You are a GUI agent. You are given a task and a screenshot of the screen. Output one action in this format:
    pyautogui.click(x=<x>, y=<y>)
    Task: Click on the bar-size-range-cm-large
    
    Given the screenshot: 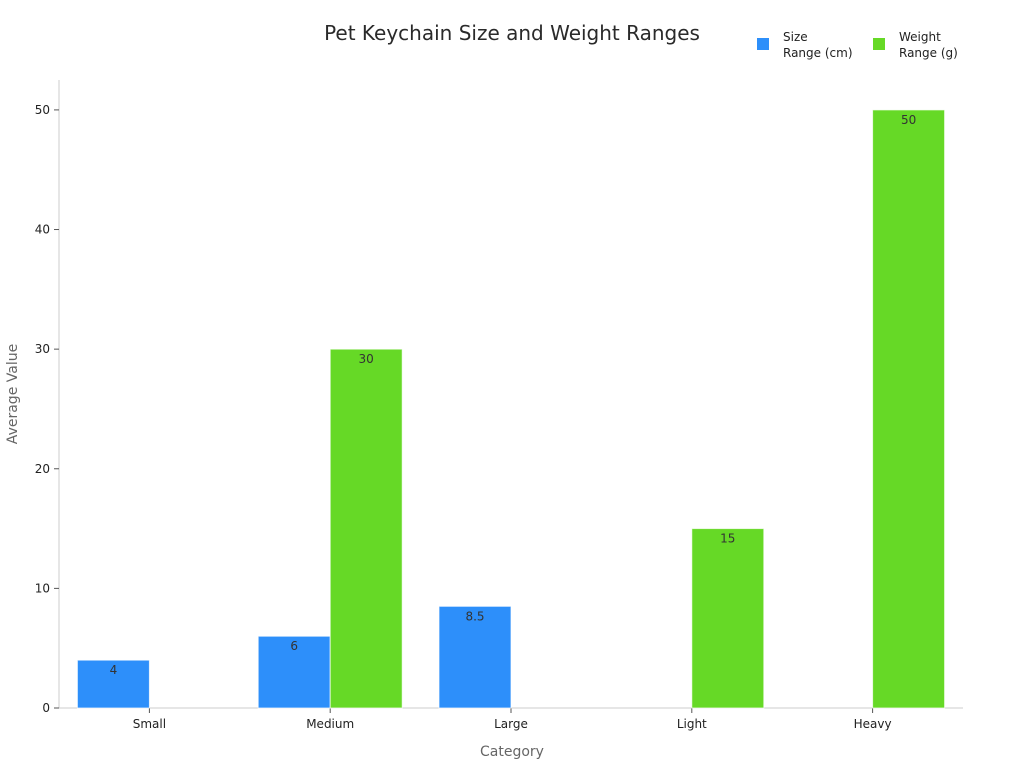 What is the action you would take?
    pyautogui.click(x=475, y=657)
    